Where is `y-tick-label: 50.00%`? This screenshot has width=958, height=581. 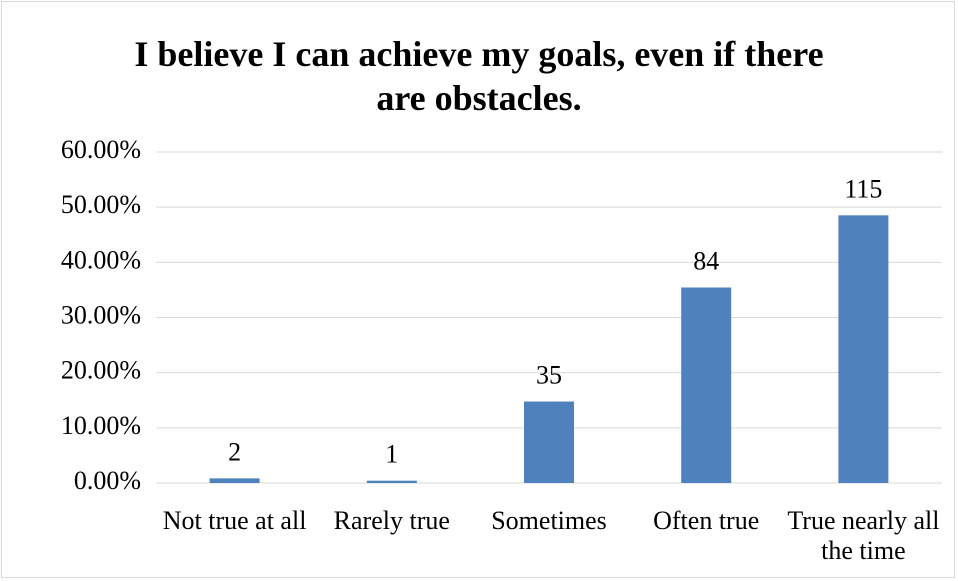 y-tick-label: 50.00% is located at coordinates (101, 204).